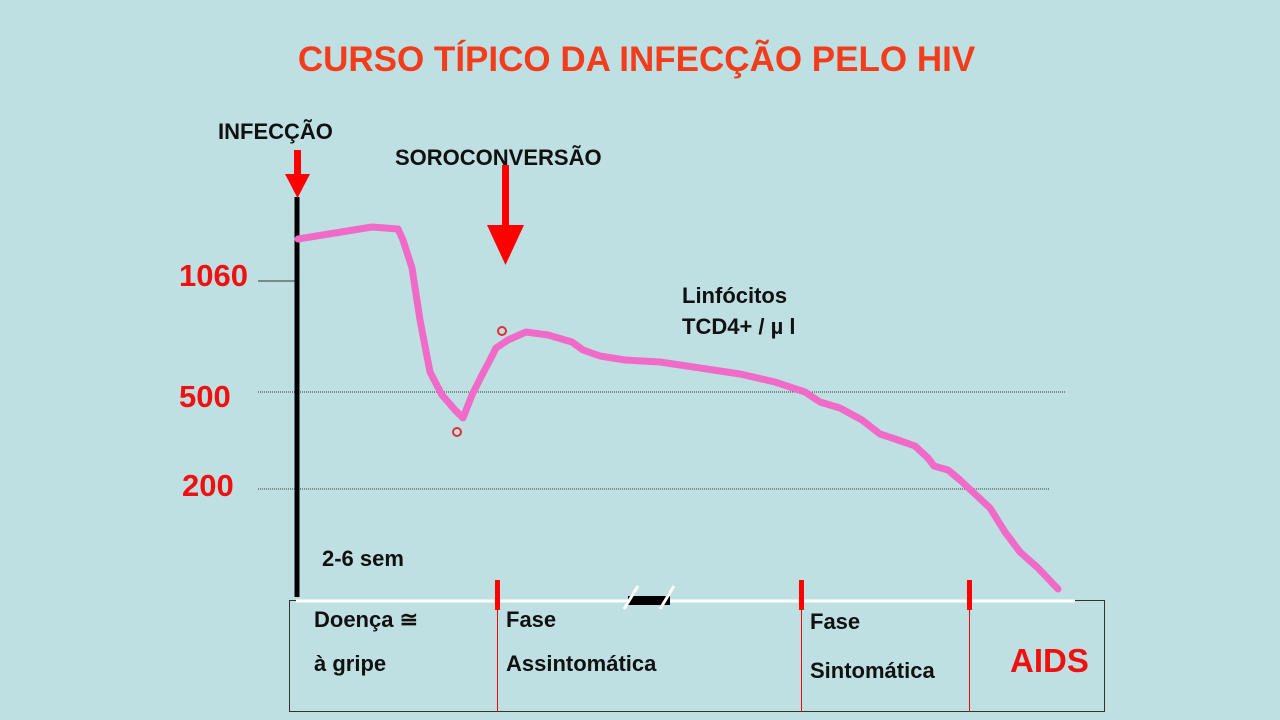 The width and height of the screenshot is (1280, 720). Describe the element at coordinates (498, 157) in the screenshot. I see `seroconversion-label: SOROCONVERSÃO` at that location.